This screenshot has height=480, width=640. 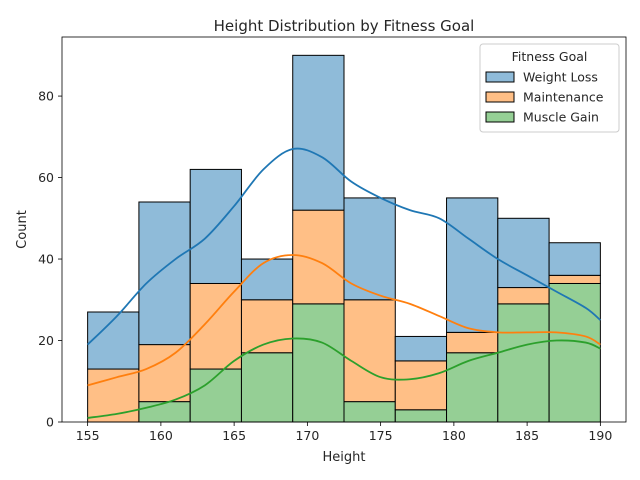 I want to click on x-tick-label: 175, so click(x=381, y=435).